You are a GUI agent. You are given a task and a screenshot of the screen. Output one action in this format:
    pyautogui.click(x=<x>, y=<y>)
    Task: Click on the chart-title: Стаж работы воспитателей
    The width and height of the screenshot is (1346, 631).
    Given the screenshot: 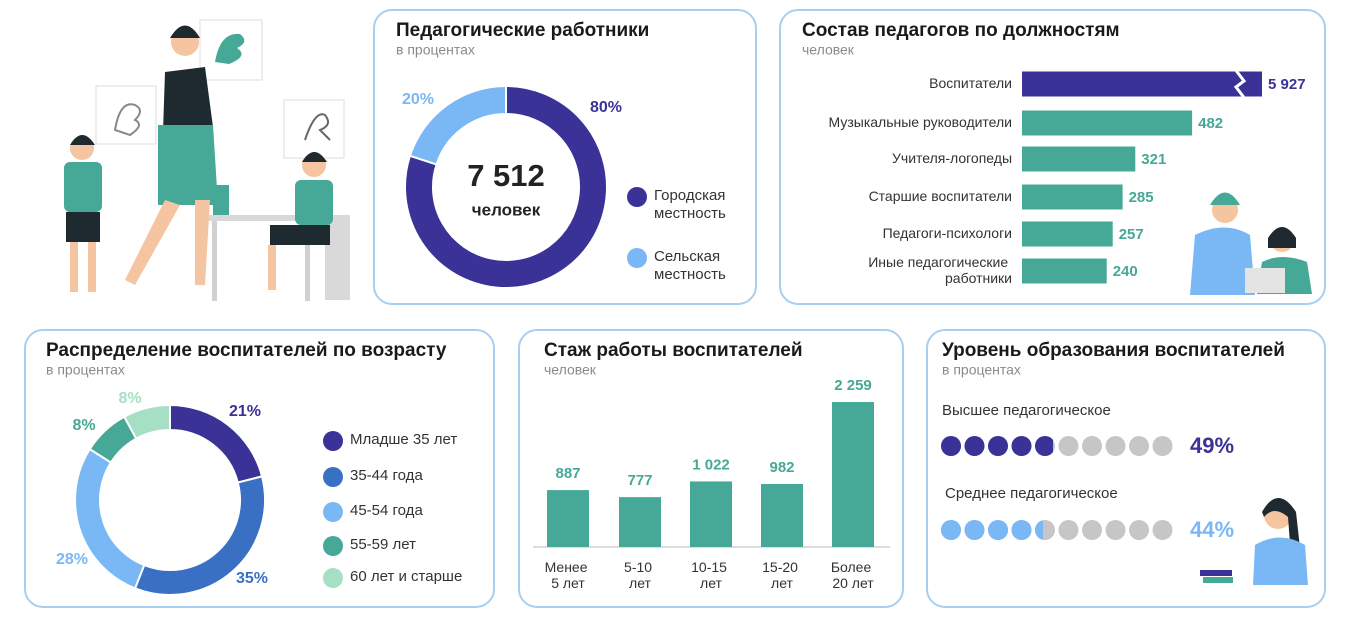 What is the action you would take?
    pyautogui.click(x=673, y=350)
    